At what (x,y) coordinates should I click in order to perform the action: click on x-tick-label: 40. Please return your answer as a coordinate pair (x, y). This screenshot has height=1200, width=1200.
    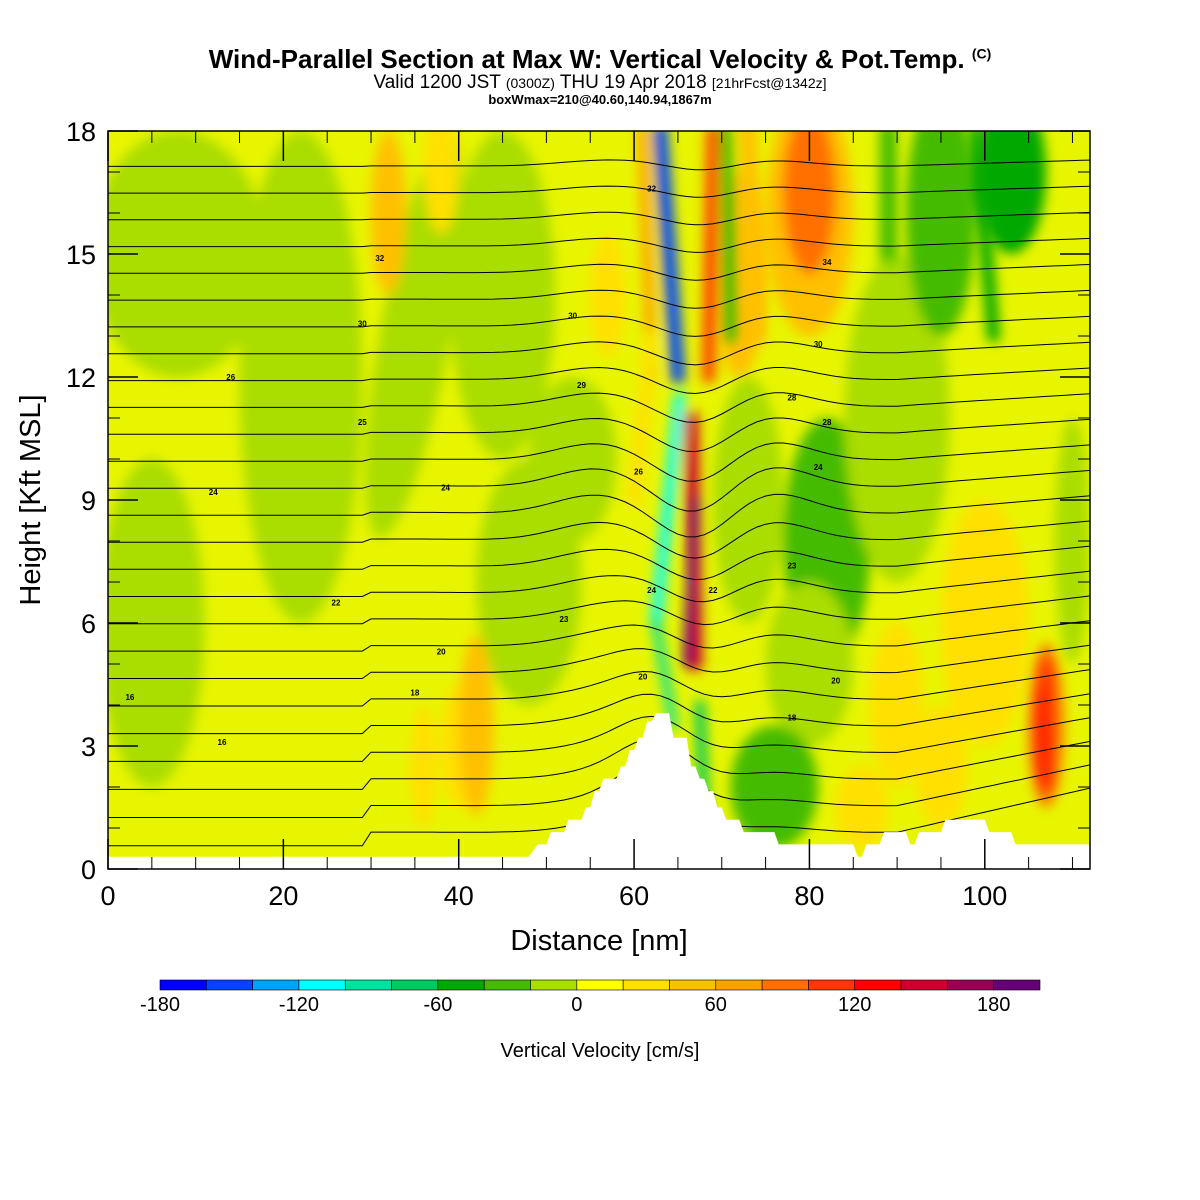
    Looking at the image, I should click on (459, 896).